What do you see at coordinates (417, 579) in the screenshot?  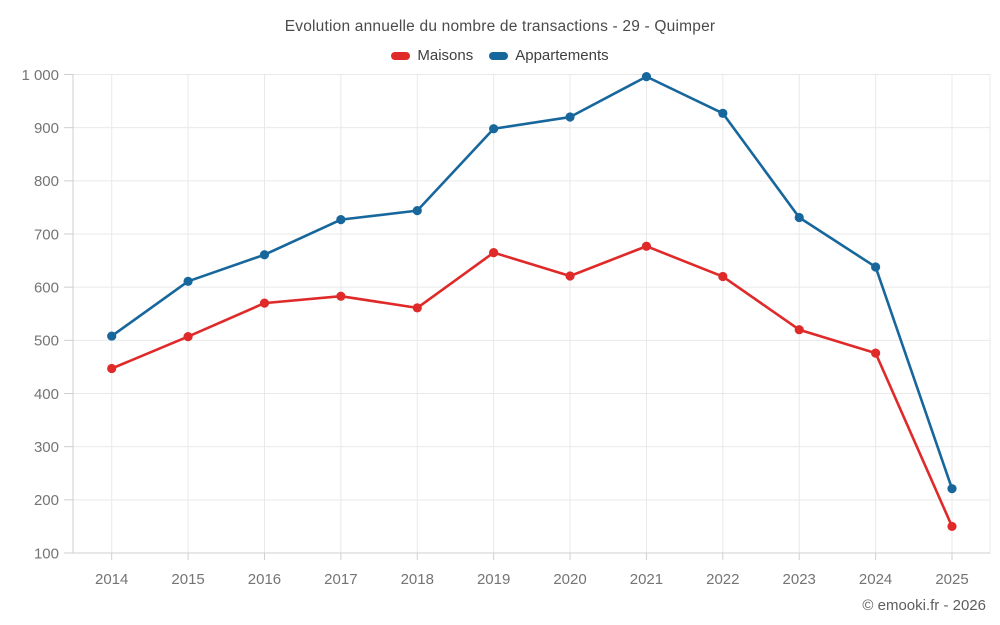 I see `x-tick-label: 2018` at bounding box center [417, 579].